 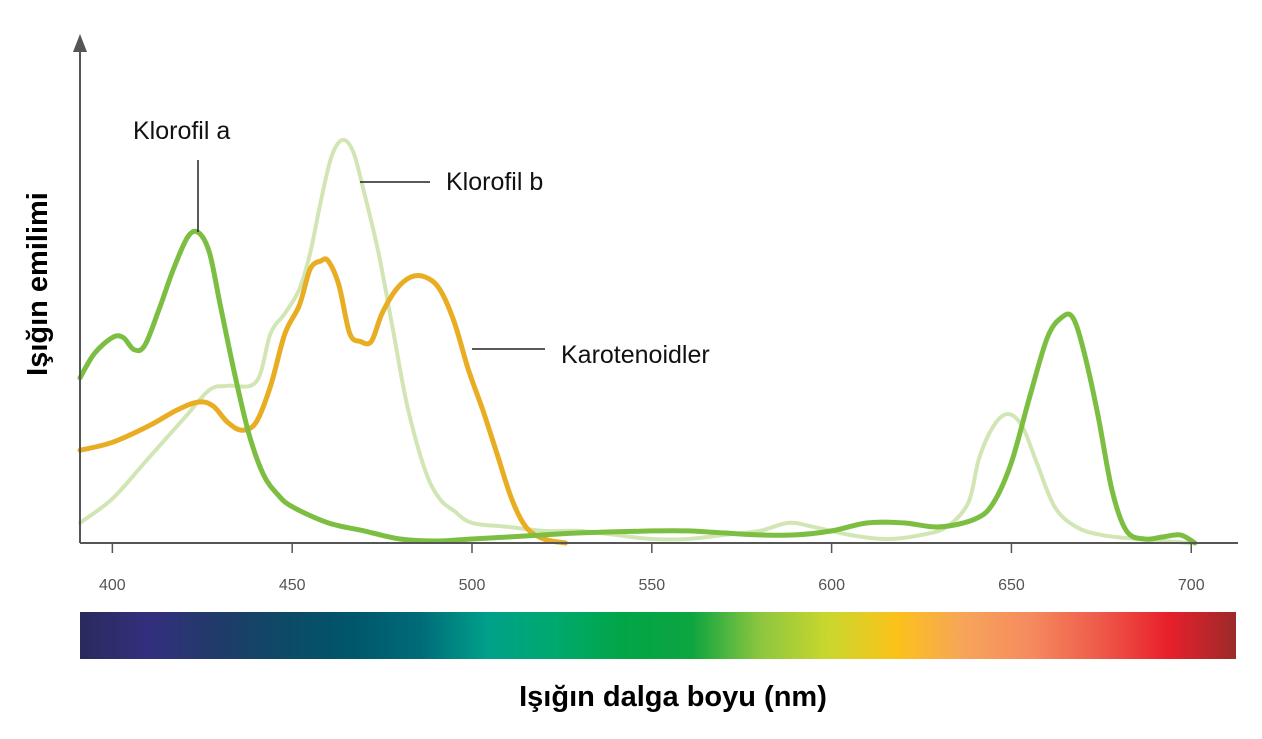 I want to click on x-tick-label: 450, so click(x=292, y=585).